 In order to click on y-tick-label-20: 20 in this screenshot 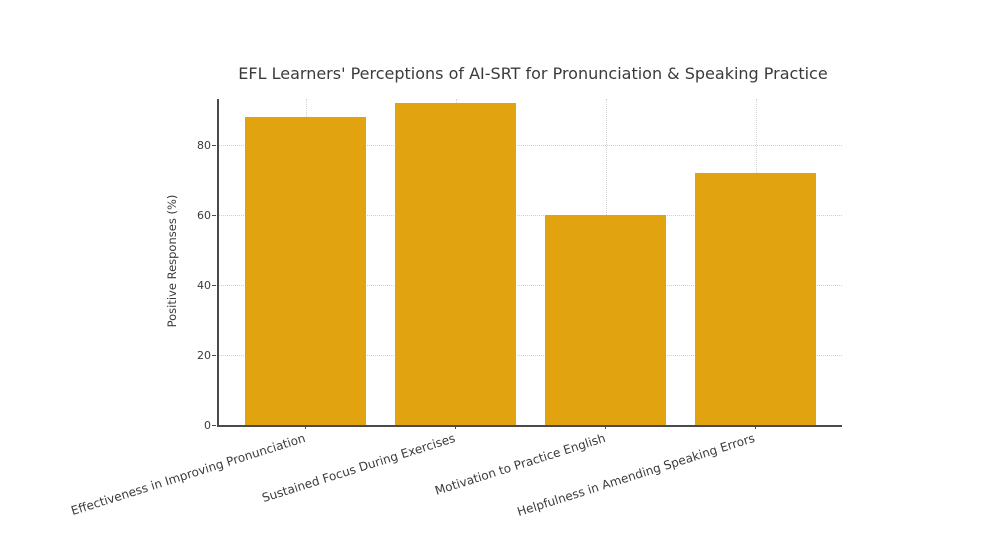, I will do `click(204, 355)`.